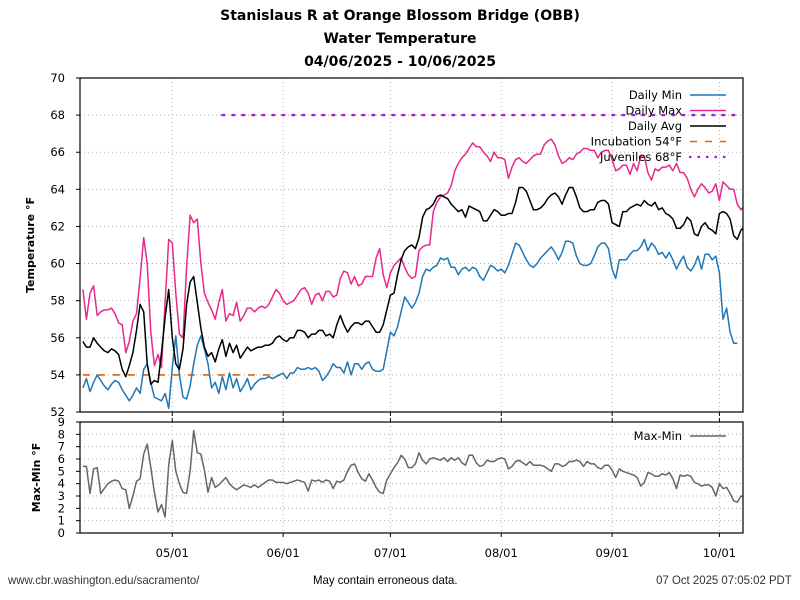 This screenshot has width=800, height=600. Describe the element at coordinates (57, 226) in the screenshot. I see `ytick-label-upper: 62` at that location.